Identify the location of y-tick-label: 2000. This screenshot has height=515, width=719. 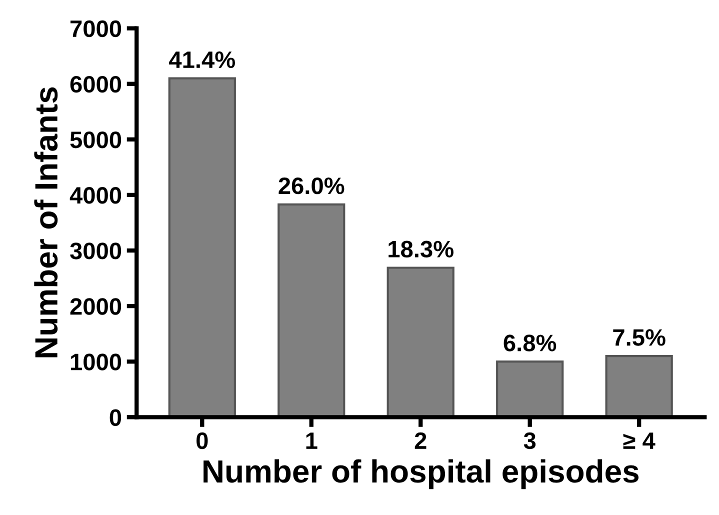
(96, 306).